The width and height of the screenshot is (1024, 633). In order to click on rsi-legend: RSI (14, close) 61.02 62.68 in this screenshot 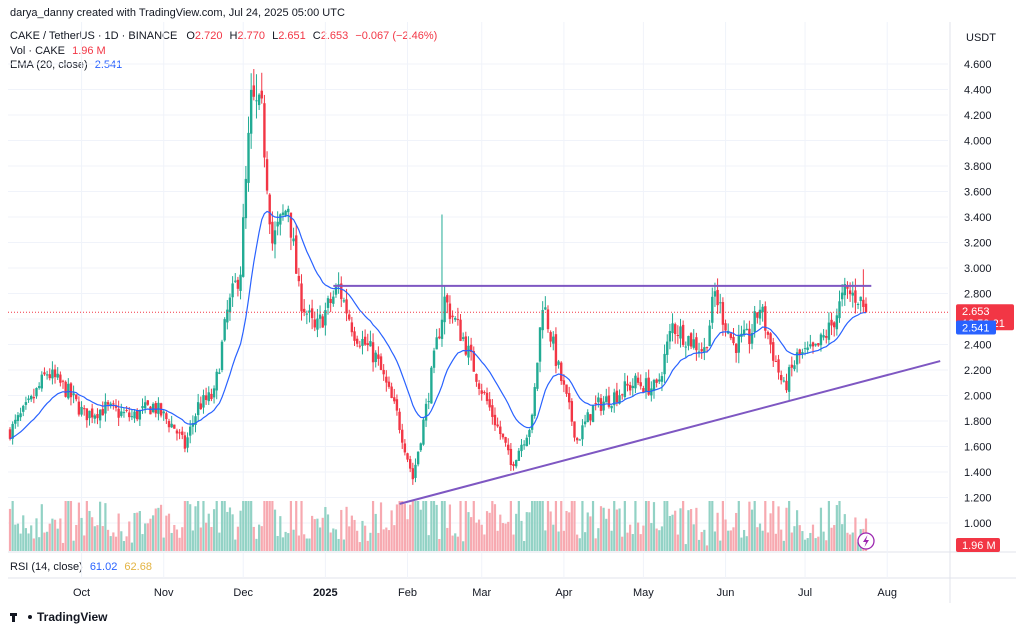, I will do `click(81, 567)`.